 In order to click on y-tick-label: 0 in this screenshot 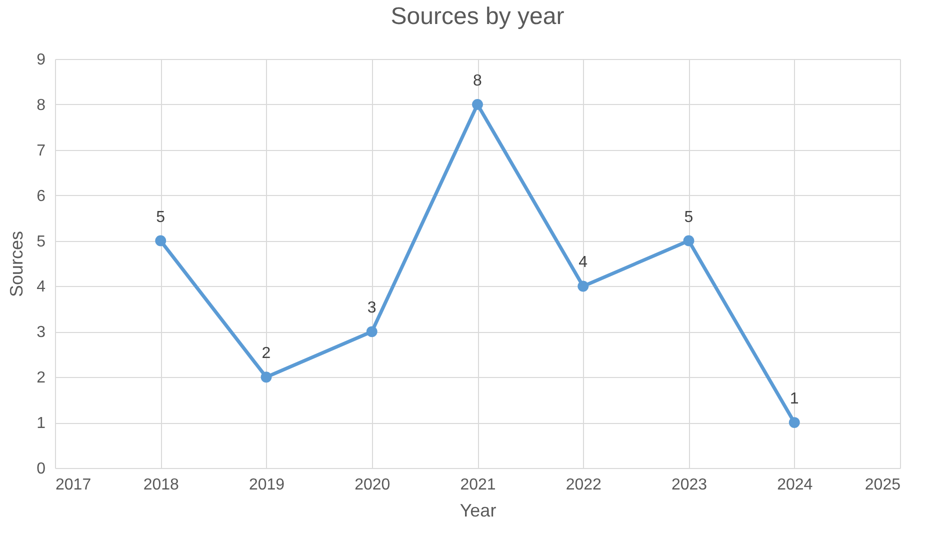, I will do `click(41, 469)`.